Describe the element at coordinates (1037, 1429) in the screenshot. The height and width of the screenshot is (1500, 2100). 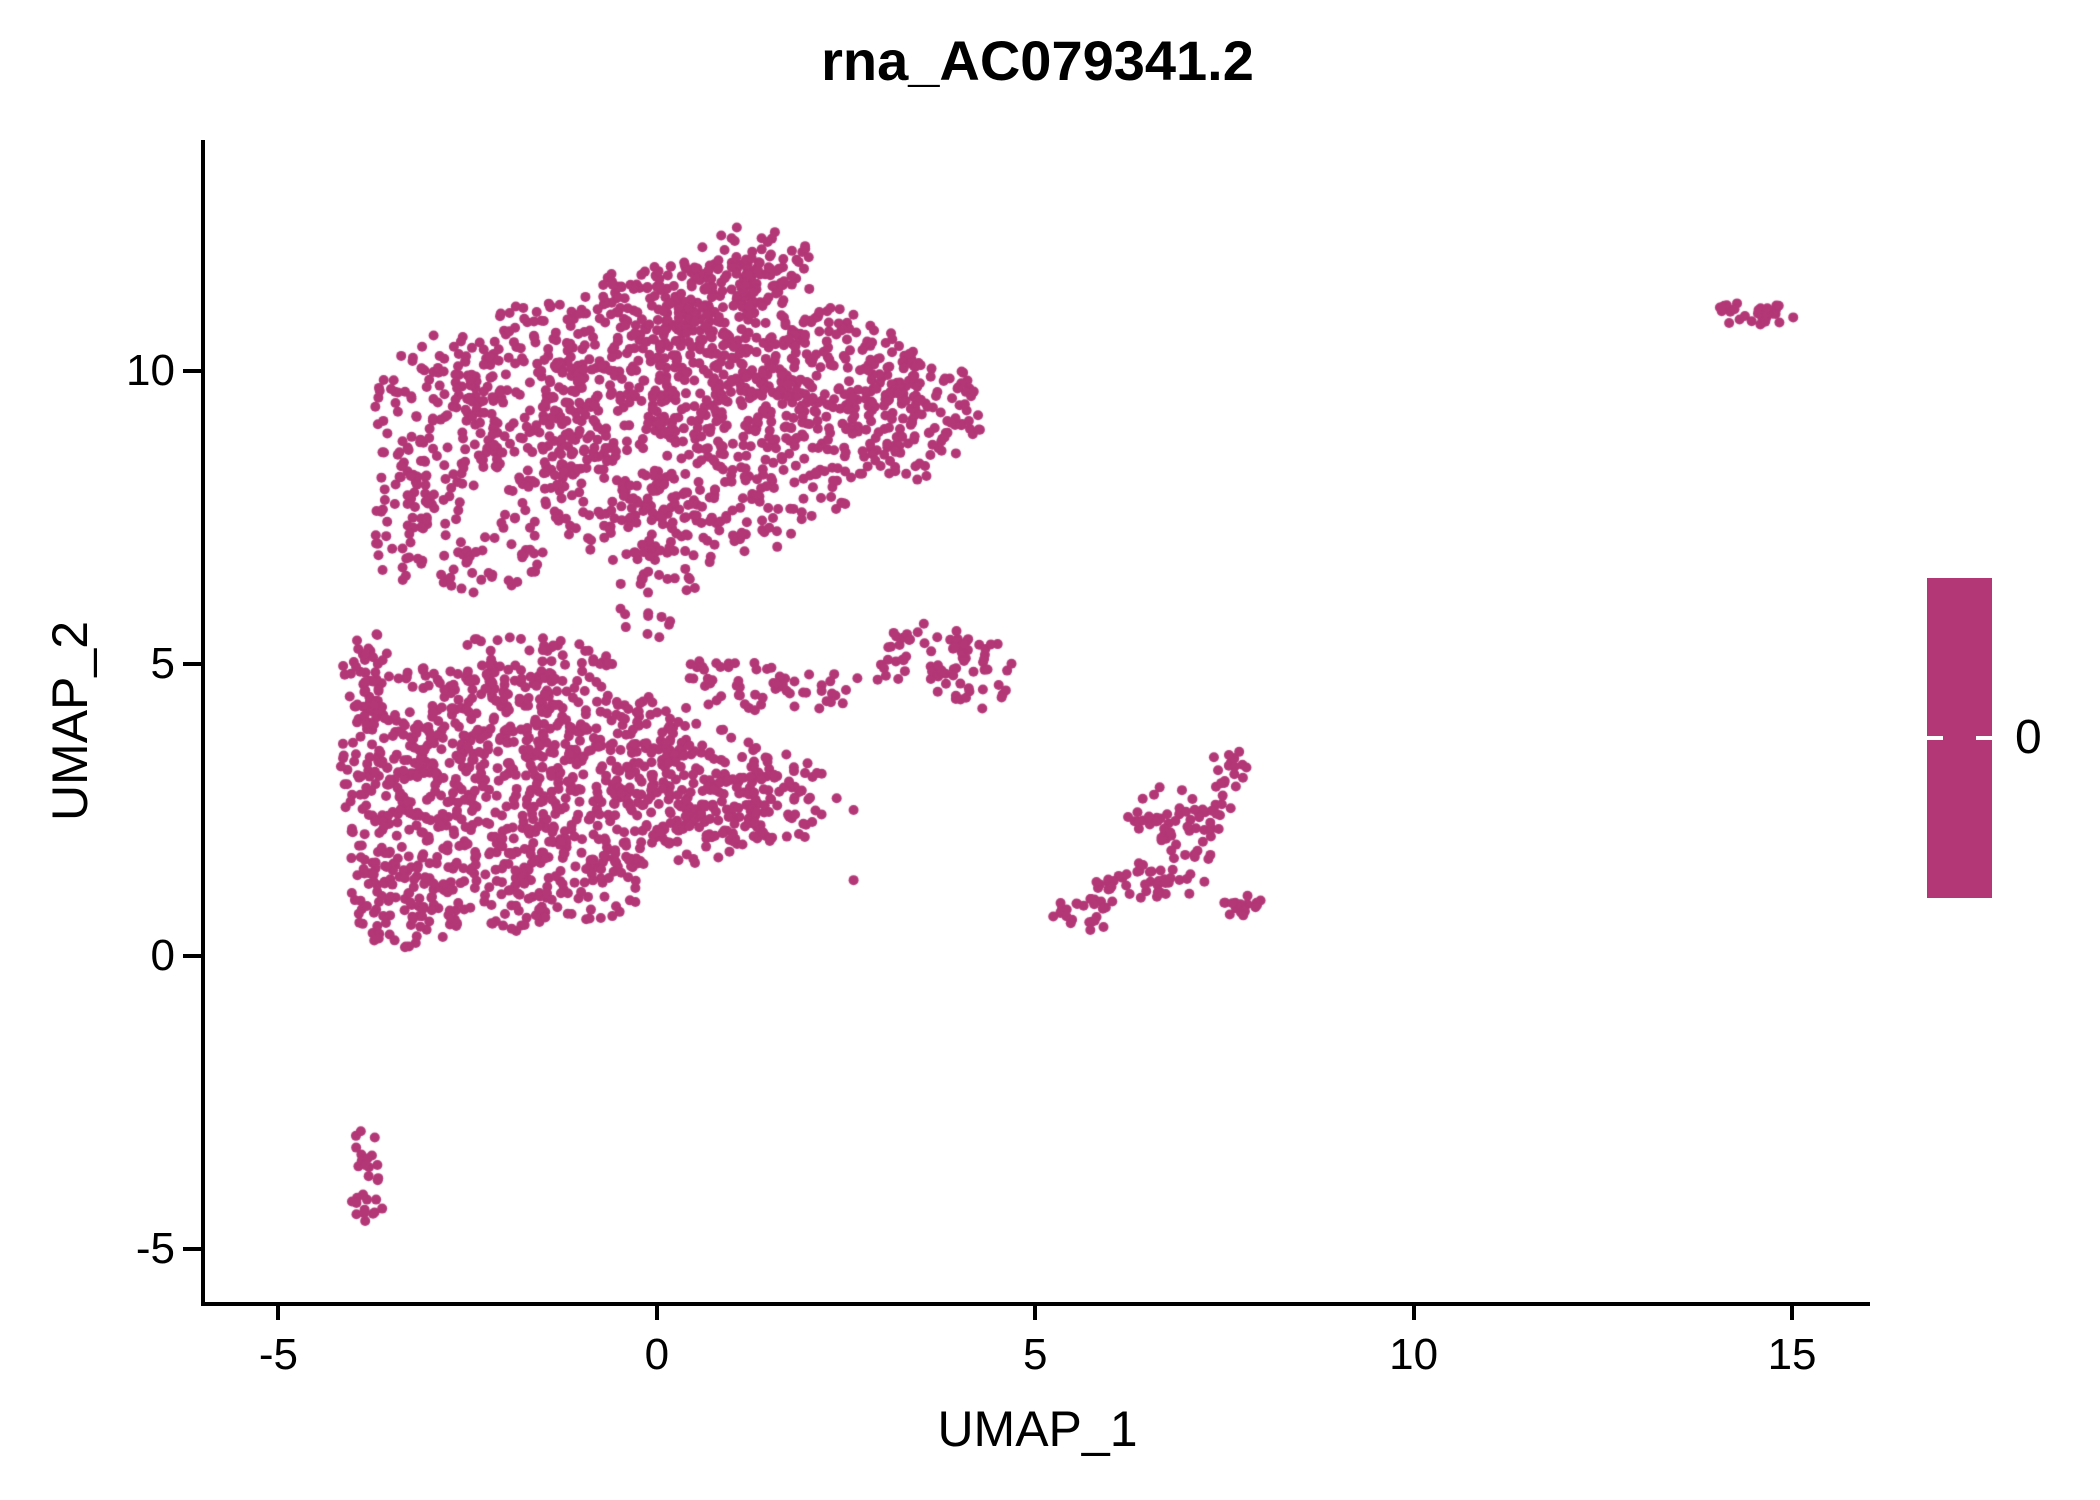
I see `x-axis-title: UMAP_1` at that location.